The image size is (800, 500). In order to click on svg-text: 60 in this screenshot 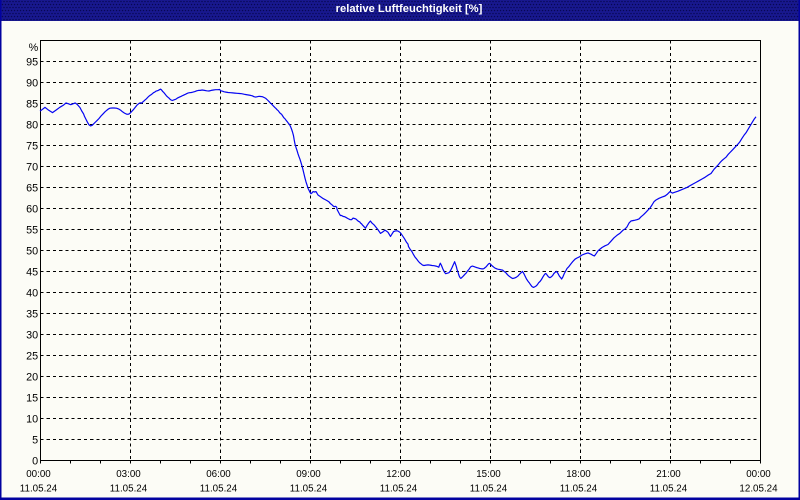, I will do `click(32, 209)`.